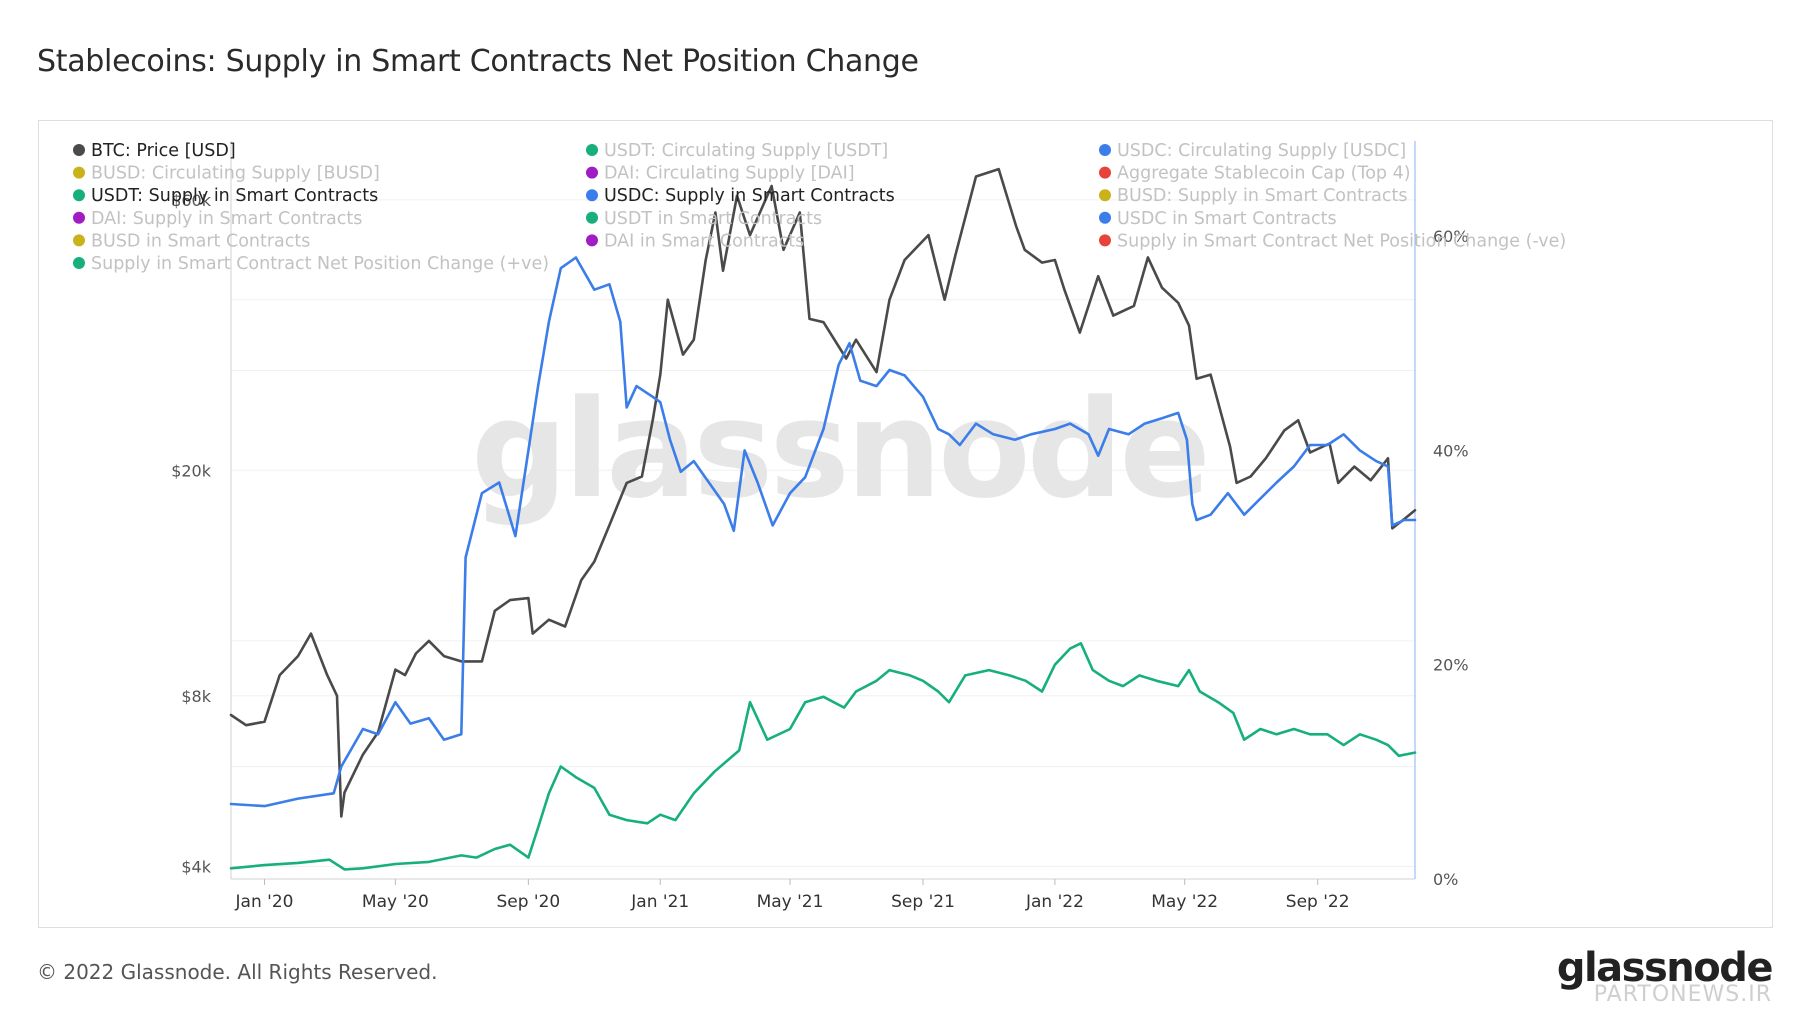 The image size is (1800, 1013). What do you see at coordinates (264, 902) in the screenshot?
I see `x-tick-label: Jan '20` at bounding box center [264, 902].